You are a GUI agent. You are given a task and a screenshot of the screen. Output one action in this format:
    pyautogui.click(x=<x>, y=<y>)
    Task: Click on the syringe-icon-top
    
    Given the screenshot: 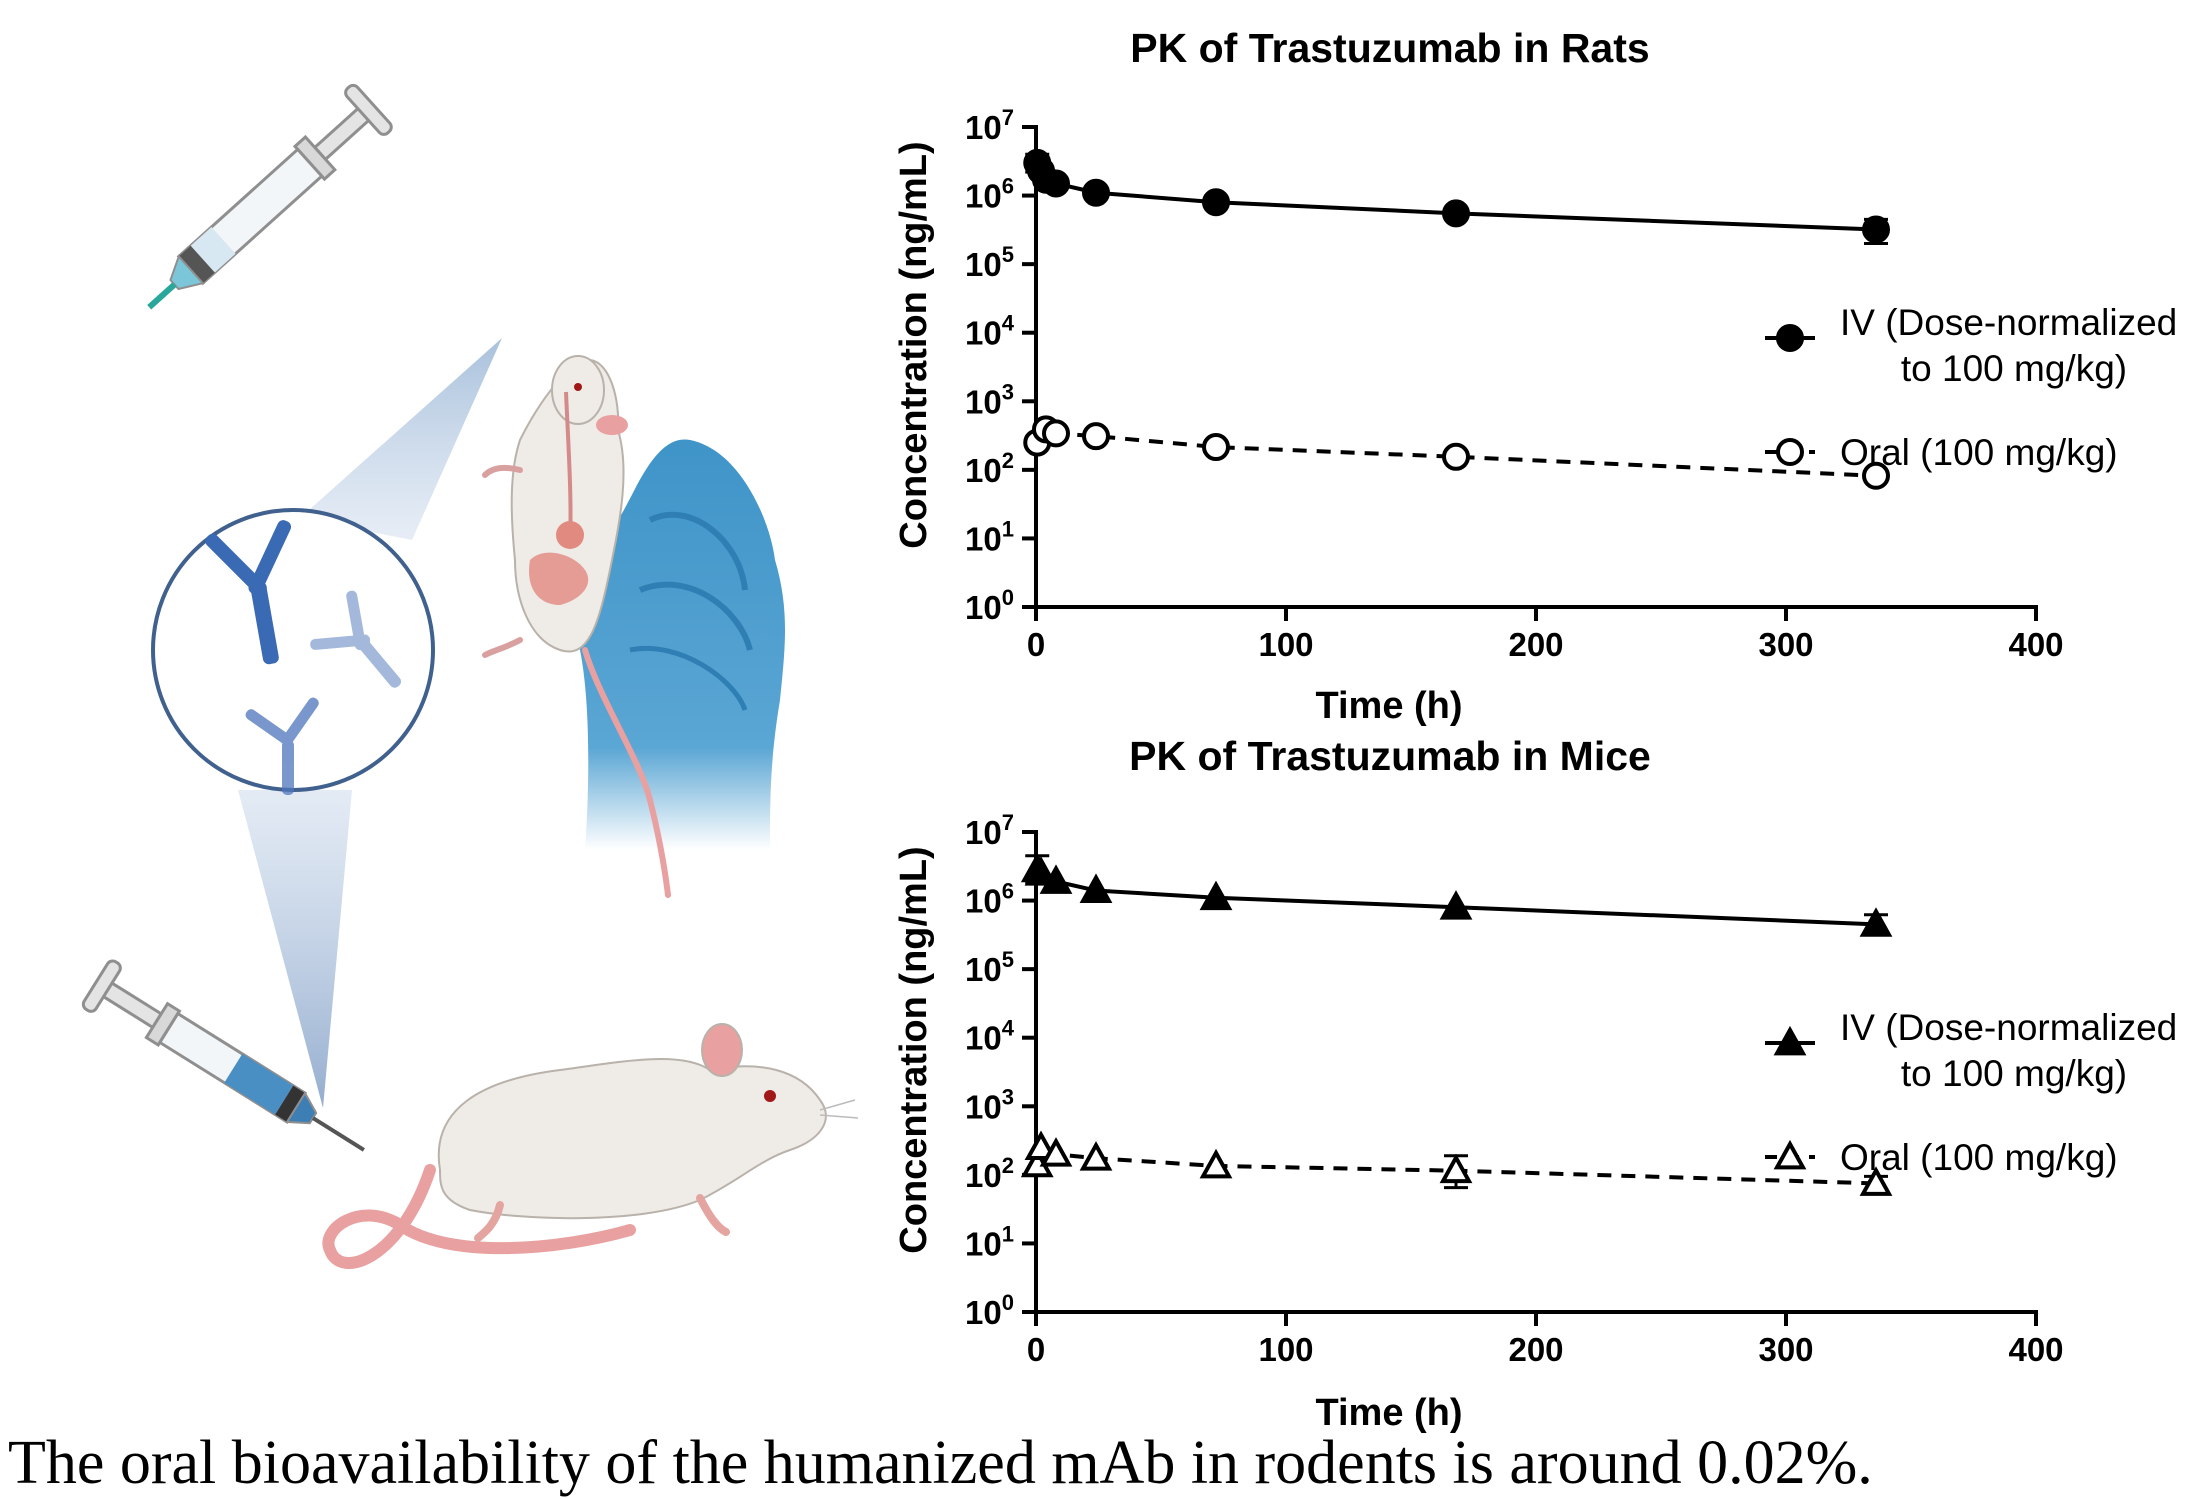 What is the action you would take?
    pyautogui.click(x=270, y=196)
    